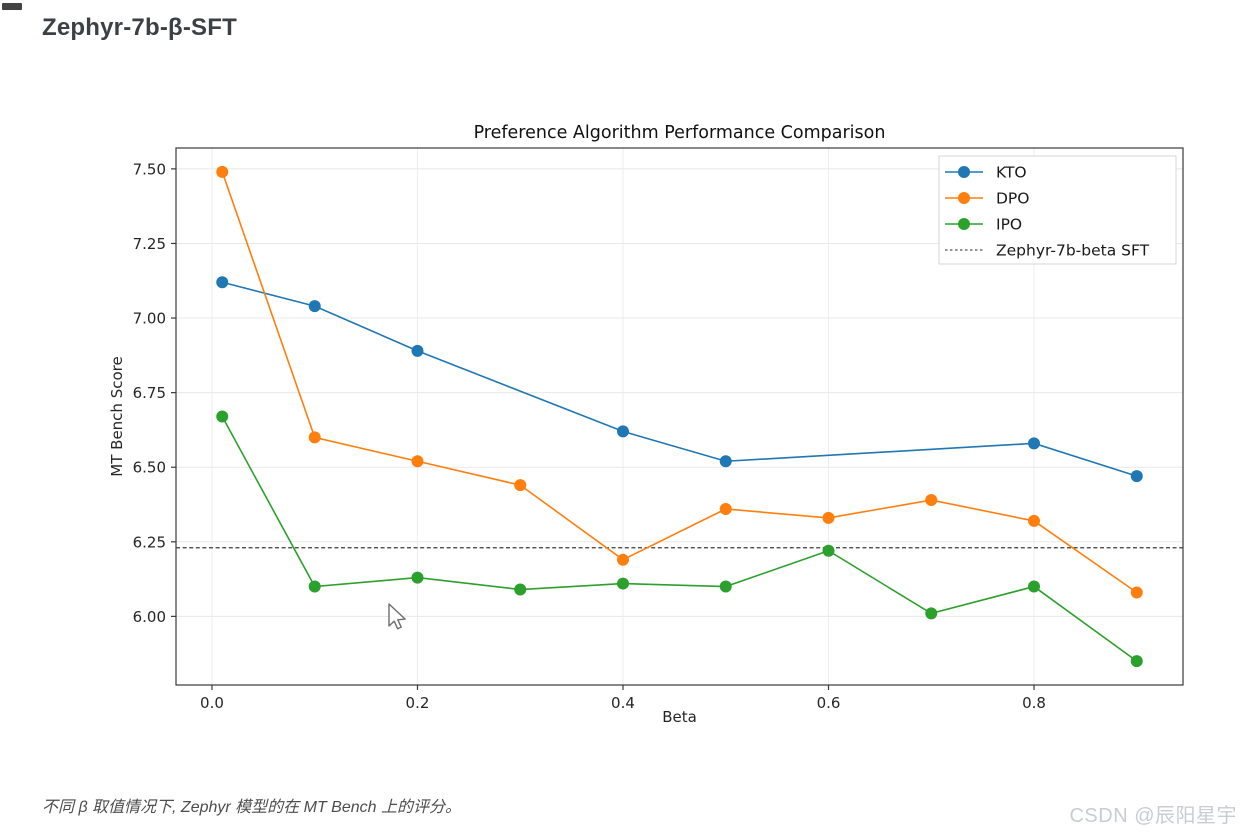  I want to click on x-tick-label: 0.8, so click(1034, 703).